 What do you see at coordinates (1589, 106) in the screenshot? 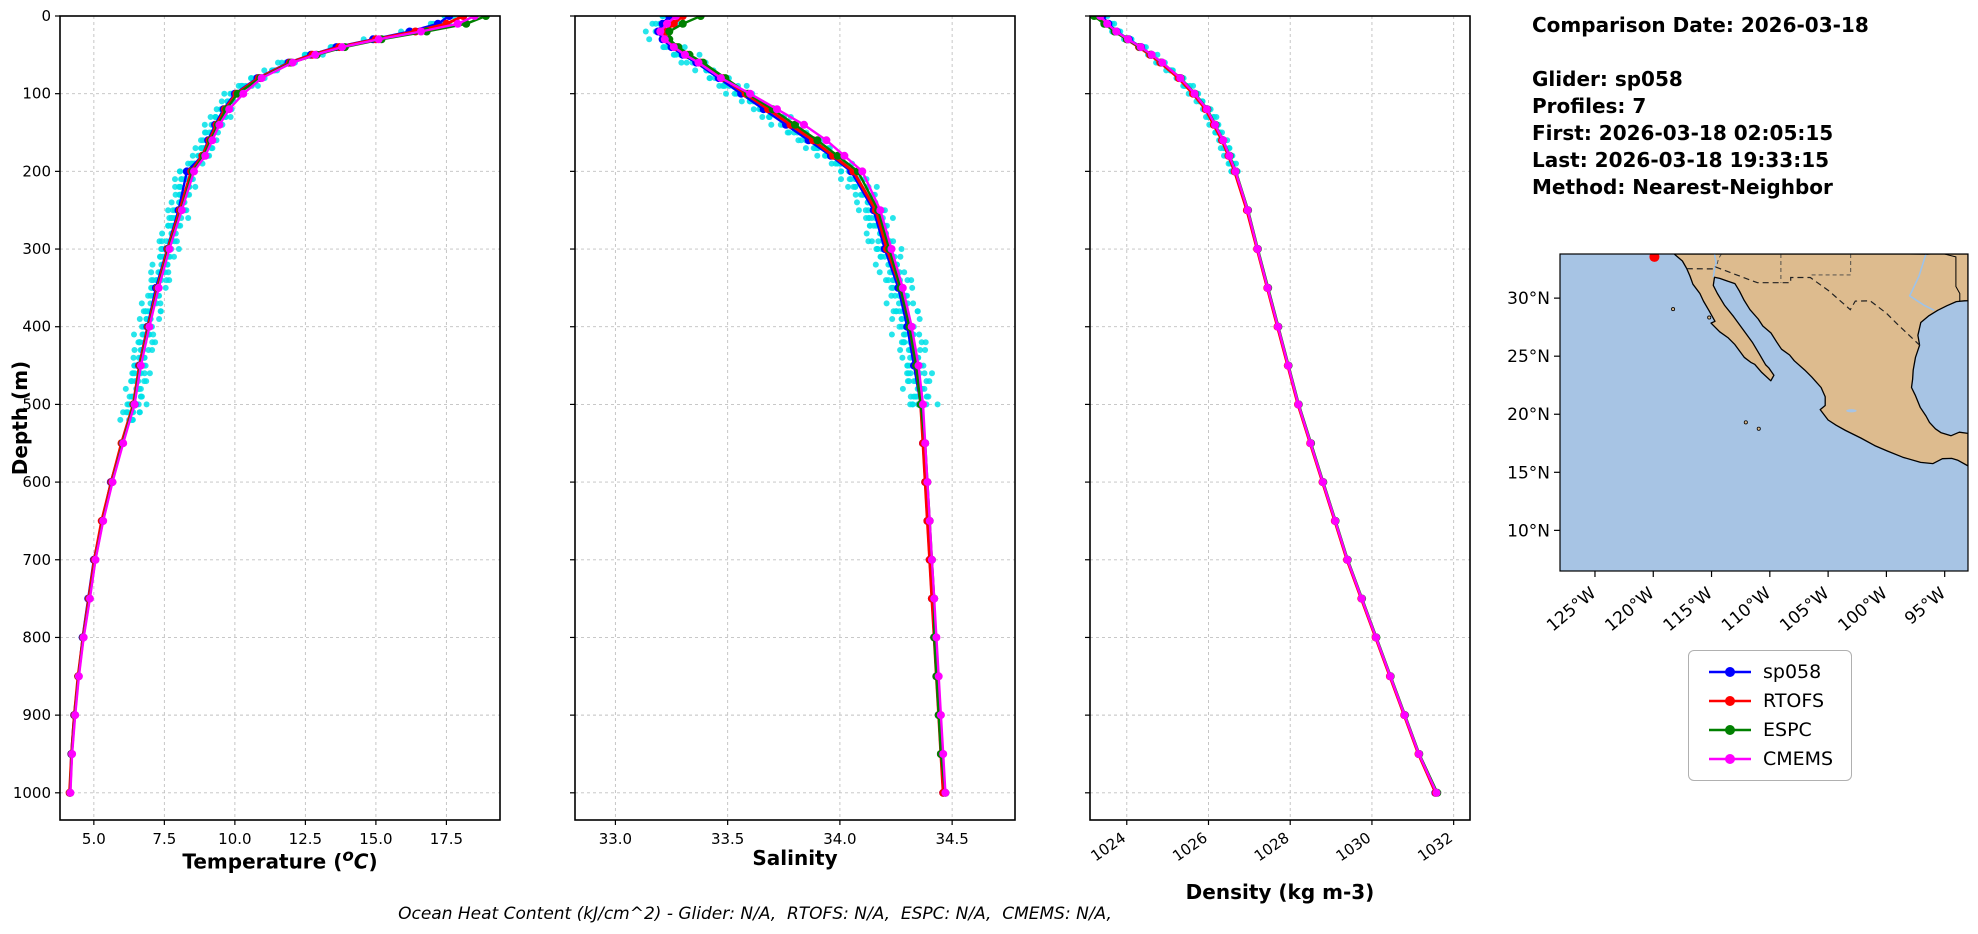
I see `profiles-count: Profiles: 7` at bounding box center [1589, 106].